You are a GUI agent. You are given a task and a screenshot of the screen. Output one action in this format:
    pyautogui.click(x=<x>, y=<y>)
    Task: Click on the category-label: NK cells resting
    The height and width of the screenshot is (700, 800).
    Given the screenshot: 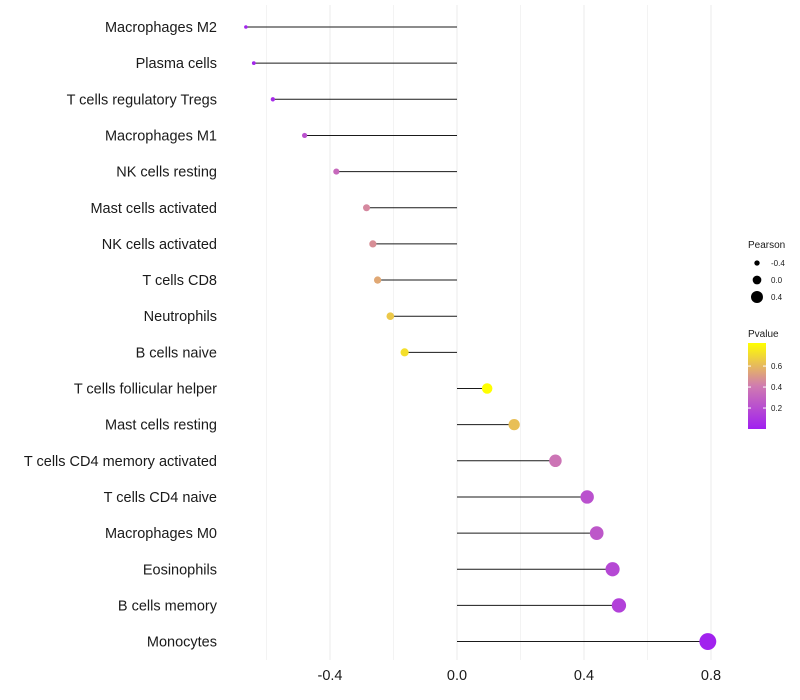 What is the action you would take?
    pyautogui.click(x=166, y=173)
    